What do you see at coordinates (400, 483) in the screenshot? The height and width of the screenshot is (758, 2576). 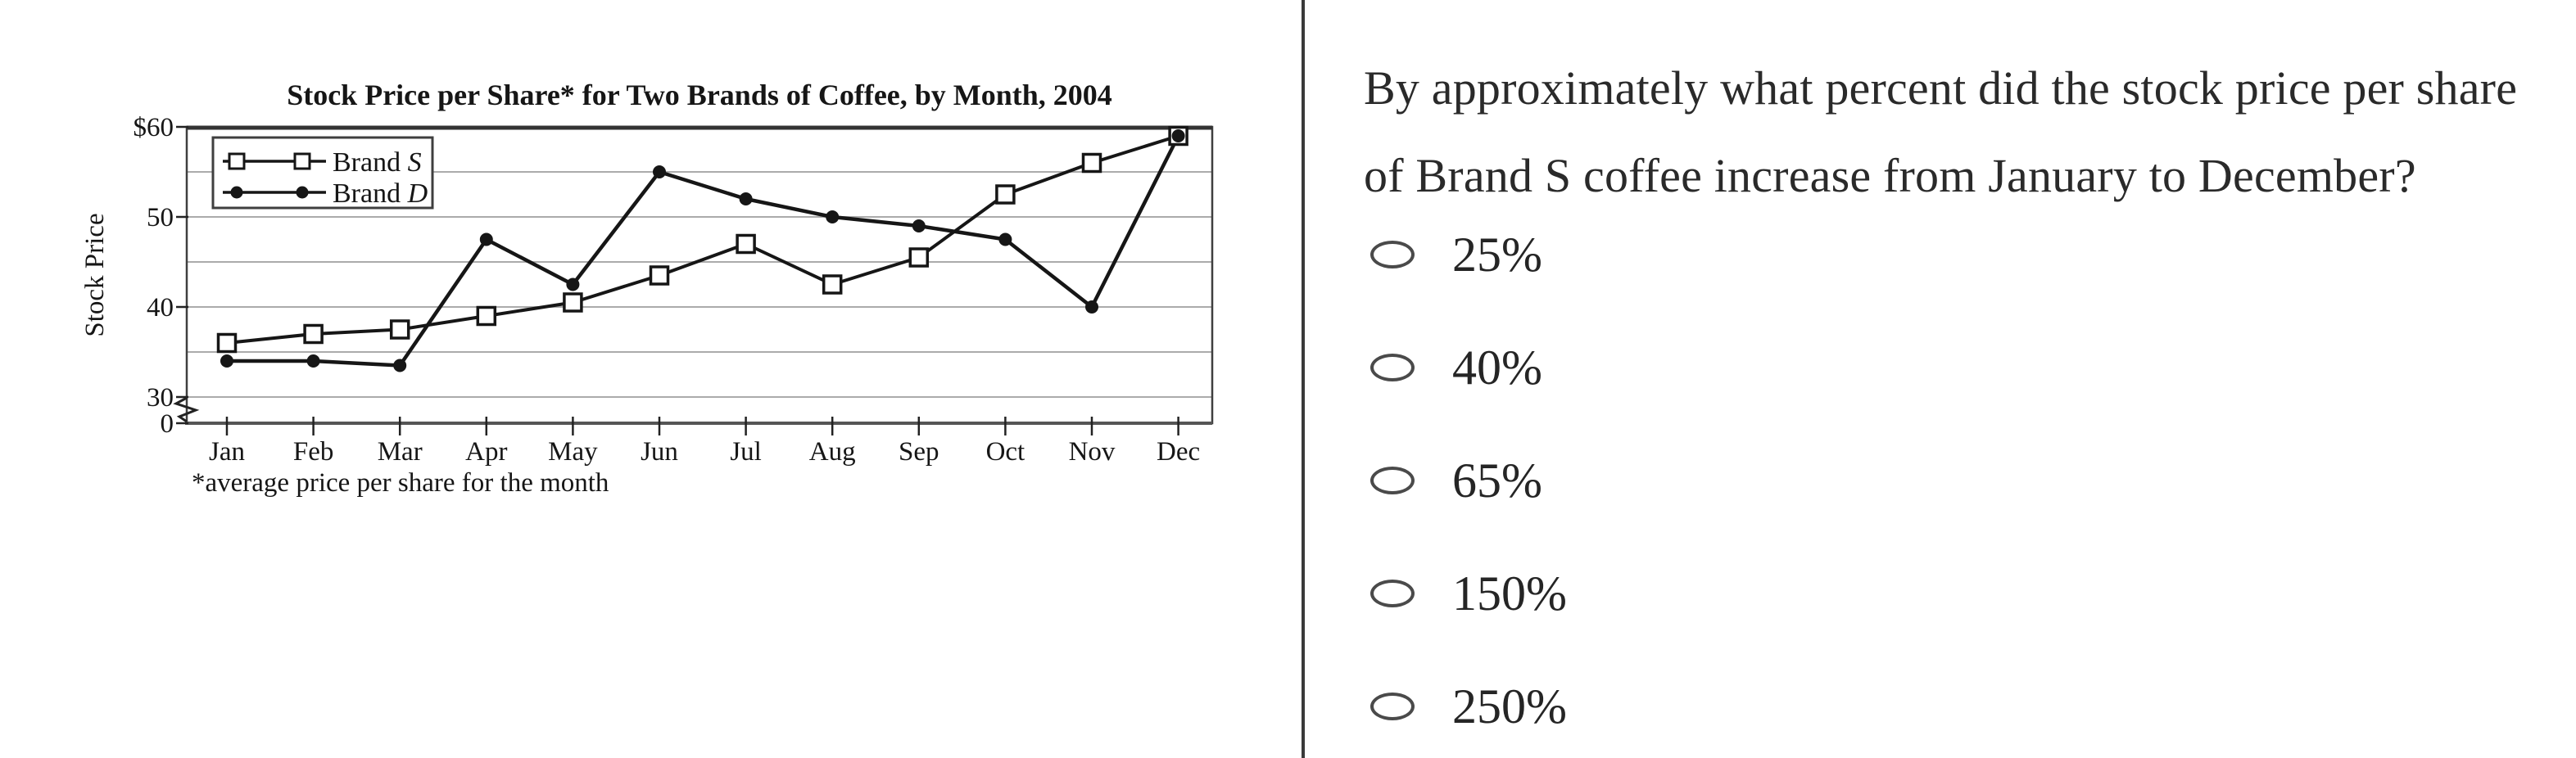 I see `chart-footnote: *average price per share for the month` at bounding box center [400, 483].